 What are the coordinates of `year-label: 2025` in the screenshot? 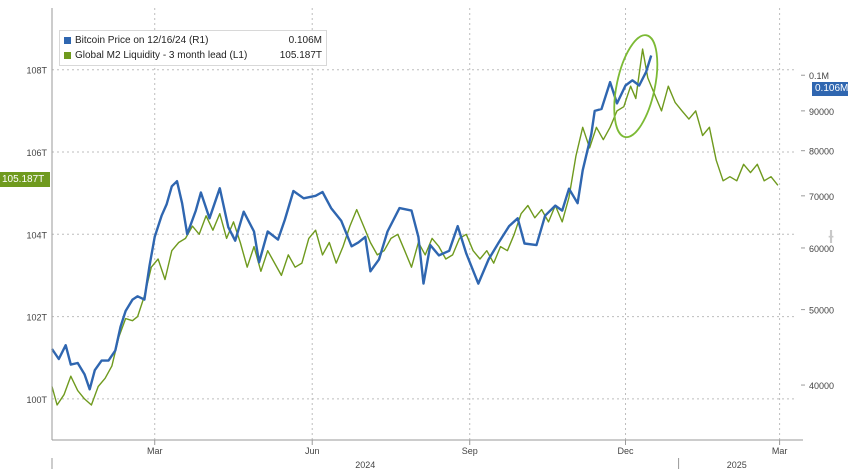 It's located at (737, 464).